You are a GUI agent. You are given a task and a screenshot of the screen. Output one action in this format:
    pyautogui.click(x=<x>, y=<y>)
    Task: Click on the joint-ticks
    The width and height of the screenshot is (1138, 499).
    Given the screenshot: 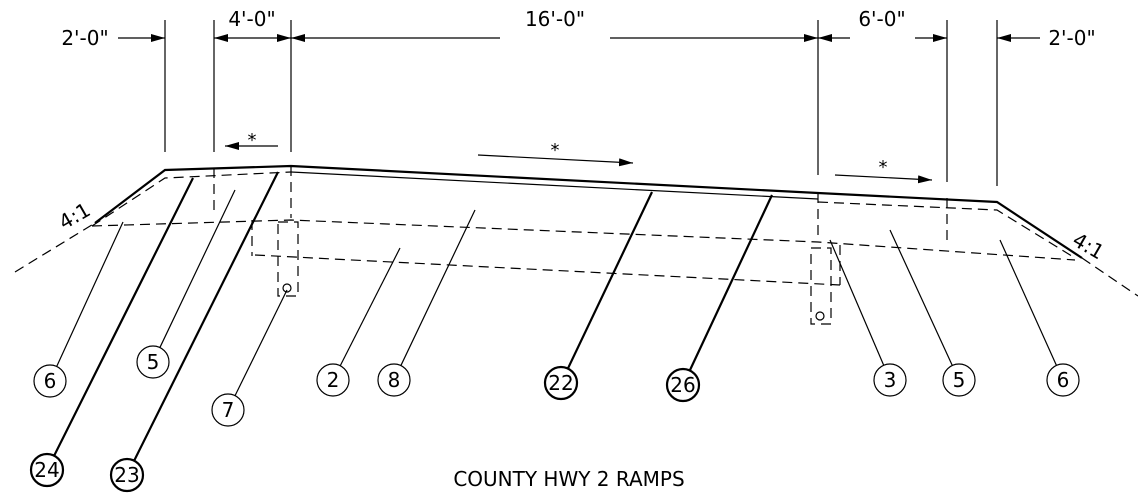 What is the action you would take?
    pyautogui.click(x=580, y=206)
    